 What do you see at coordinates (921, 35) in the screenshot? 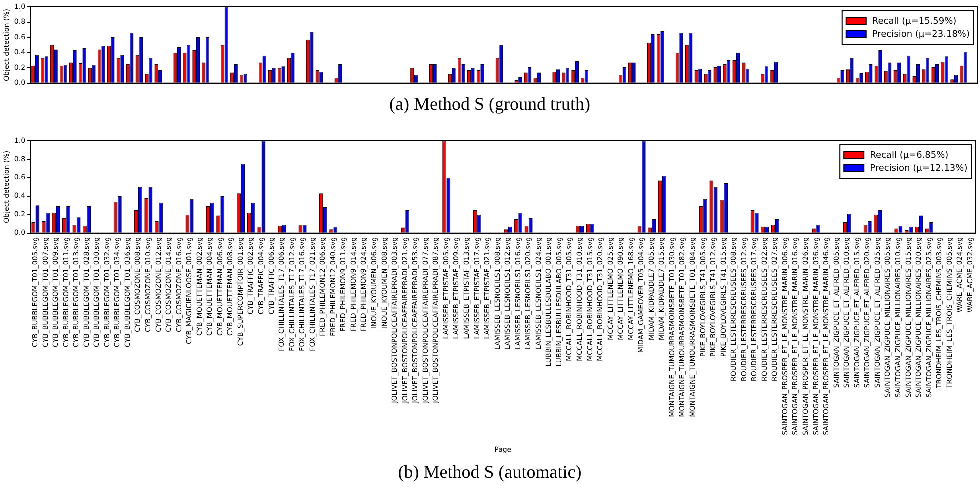
I see `legend-label: Precision (μ=23.18%)` at bounding box center [921, 35].